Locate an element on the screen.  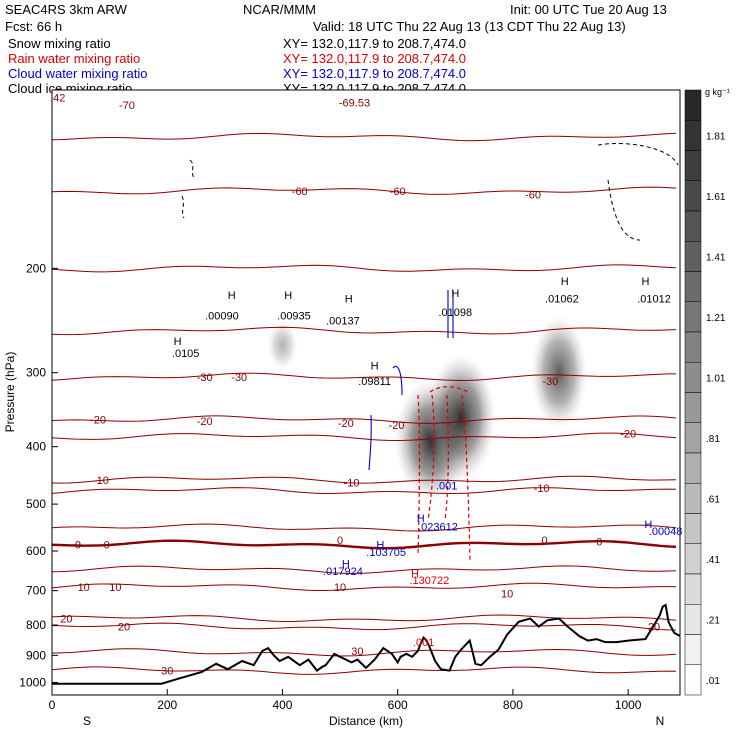
y-tick-label: 700 is located at coordinates (36, 591).